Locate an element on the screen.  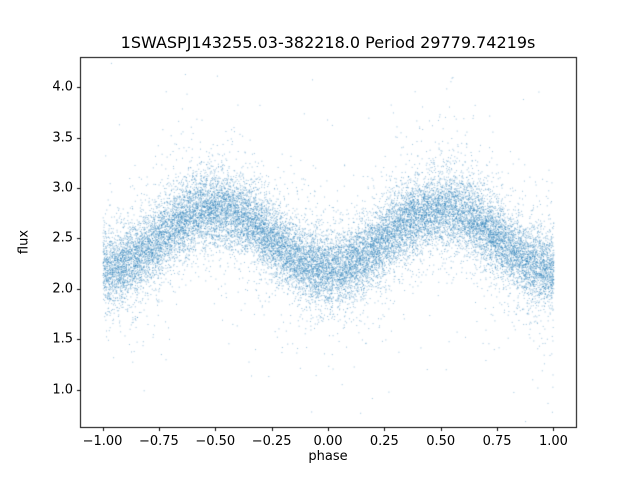
y-tick-label: 2.5 is located at coordinates (62, 238).